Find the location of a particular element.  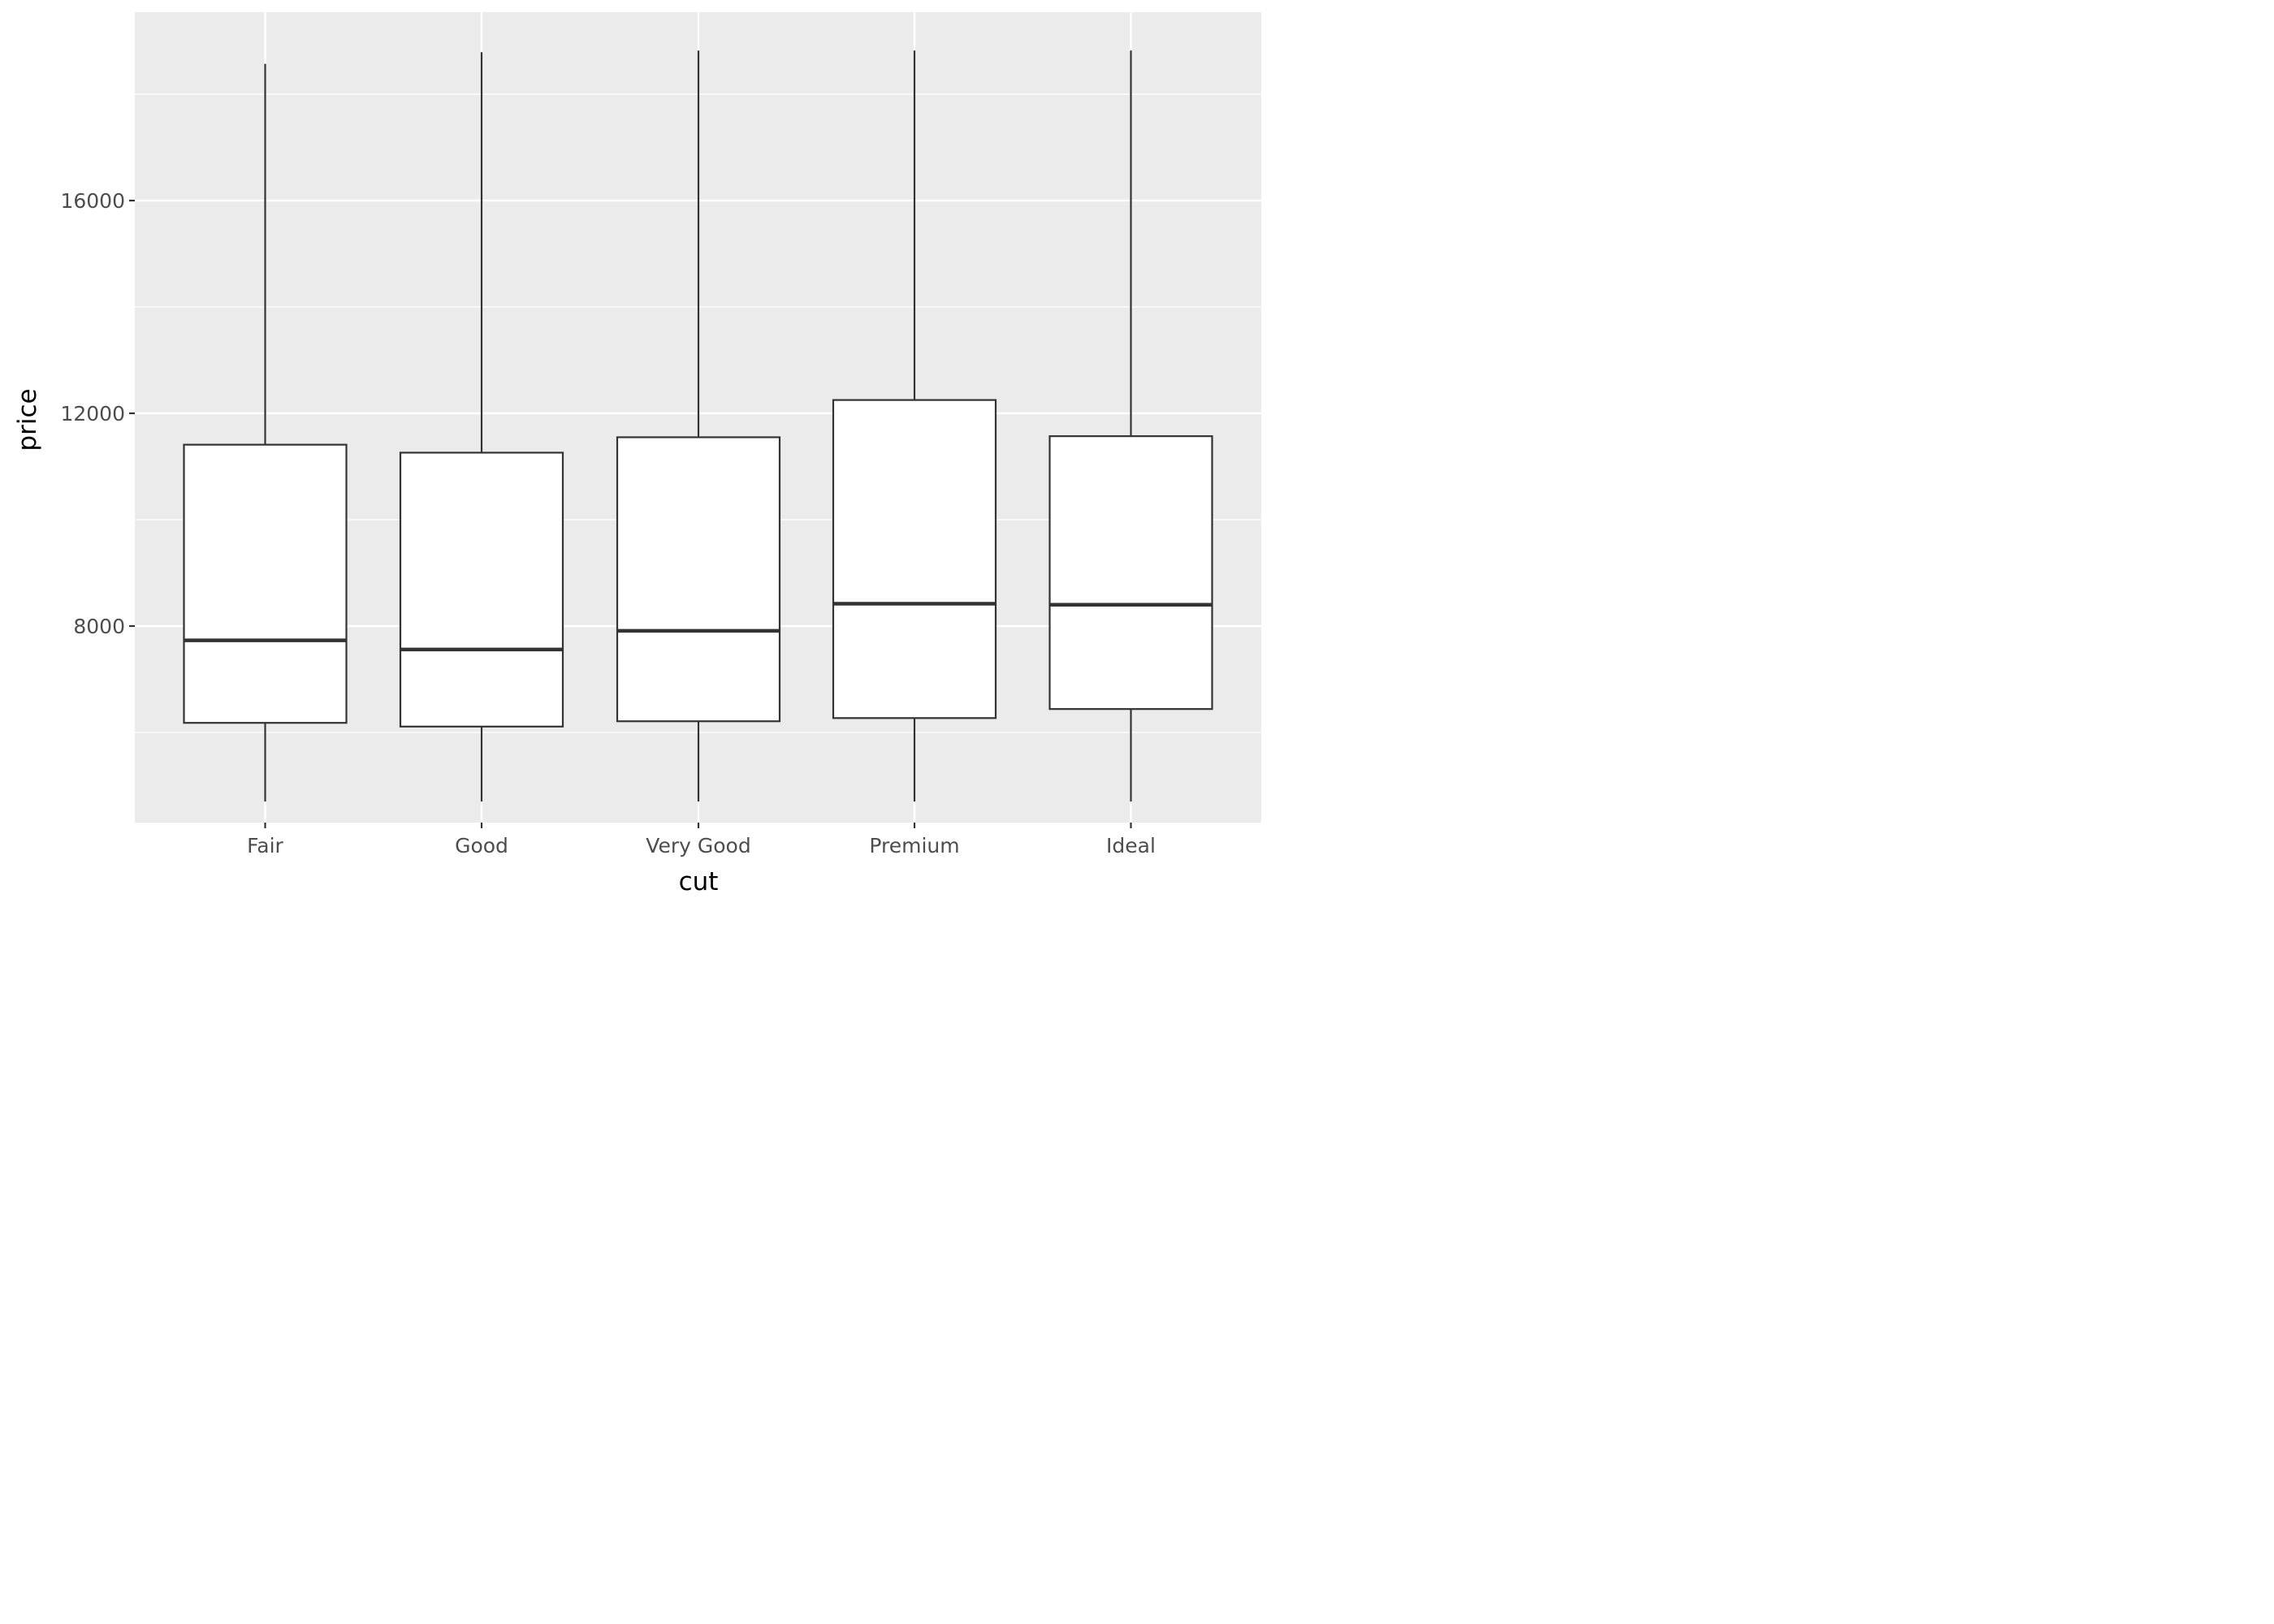

box-premium is located at coordinates (915, 426).